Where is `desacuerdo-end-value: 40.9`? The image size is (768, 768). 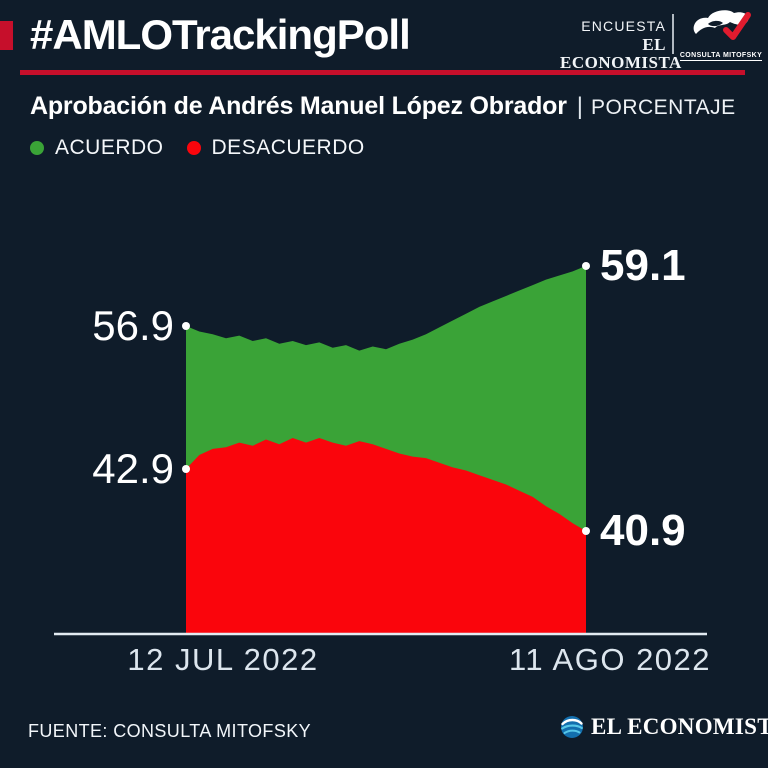
desacuerdo-end-value: 40.9 is located at coordinates (643, 530).